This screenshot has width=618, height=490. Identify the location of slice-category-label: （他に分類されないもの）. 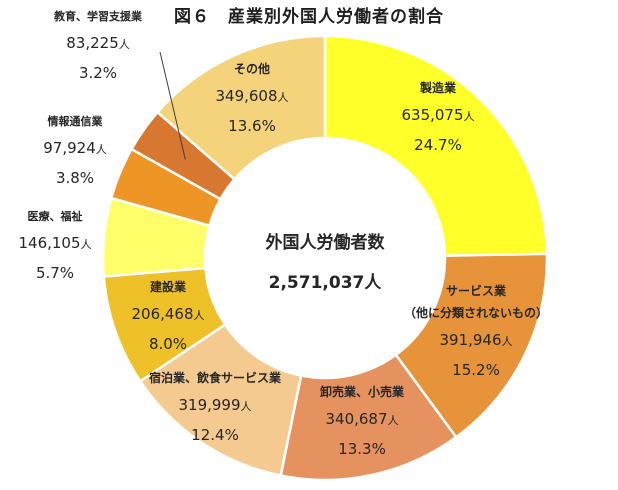
(476, 312).